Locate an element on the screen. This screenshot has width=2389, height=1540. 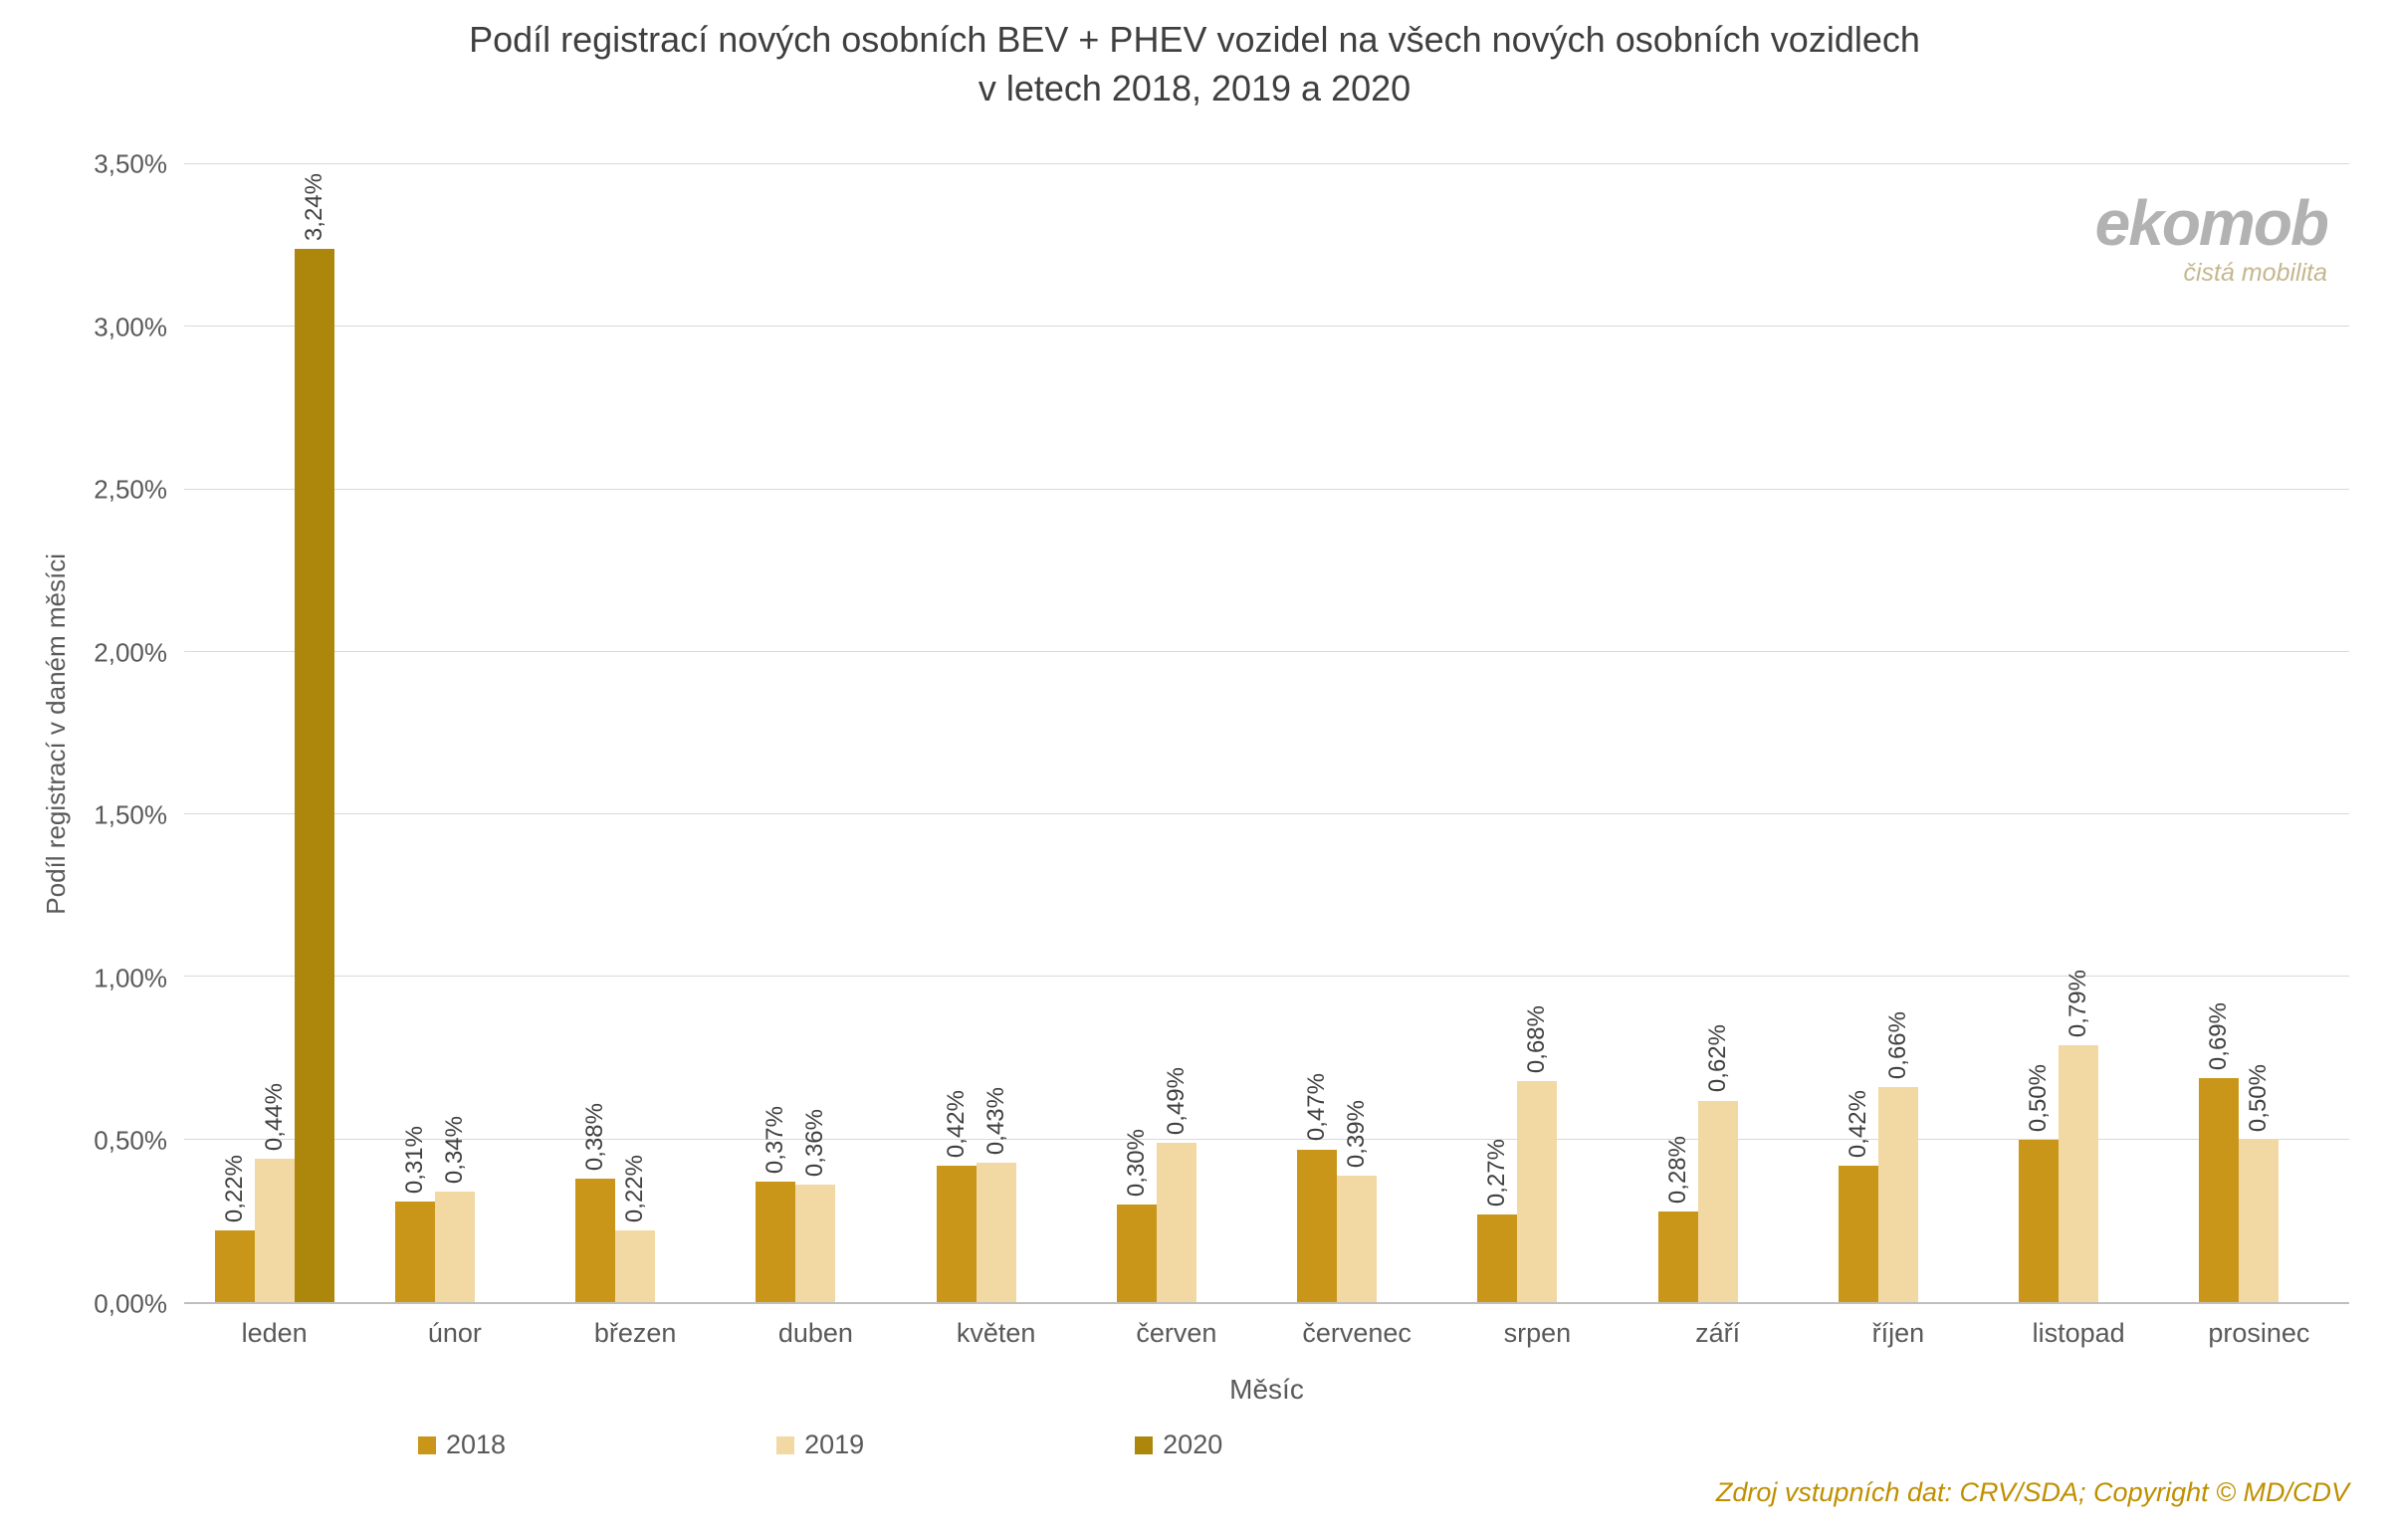
bar-value-label: 0,68% is located at coordinates (1537, 1039).